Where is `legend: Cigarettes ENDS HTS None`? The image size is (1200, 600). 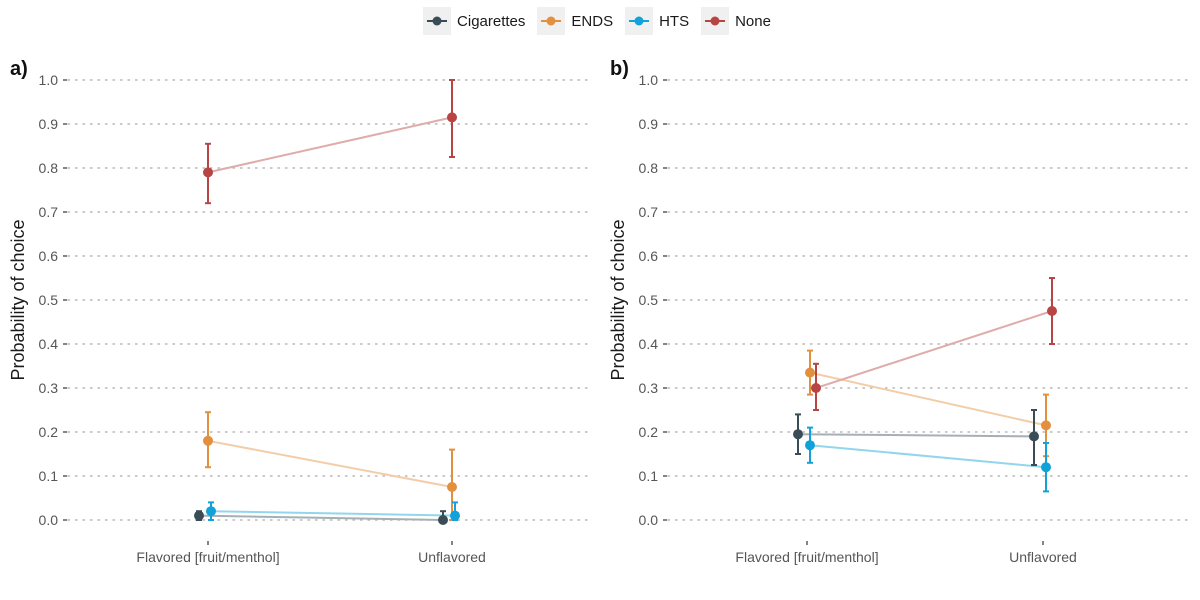 legend: Cigarettes ENDS HTS None is located at coordinates (600, 21).